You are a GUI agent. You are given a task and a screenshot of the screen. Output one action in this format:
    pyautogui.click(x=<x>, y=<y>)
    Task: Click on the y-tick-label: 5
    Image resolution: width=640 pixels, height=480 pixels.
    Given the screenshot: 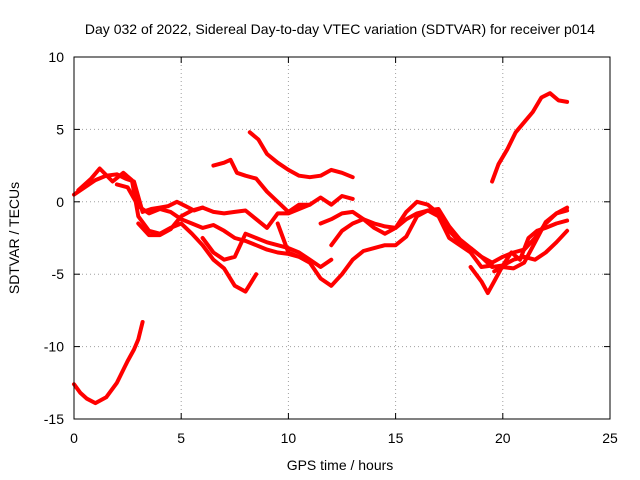 What is the action you would take?
    pyautogui.click(x=60, y=129)
    